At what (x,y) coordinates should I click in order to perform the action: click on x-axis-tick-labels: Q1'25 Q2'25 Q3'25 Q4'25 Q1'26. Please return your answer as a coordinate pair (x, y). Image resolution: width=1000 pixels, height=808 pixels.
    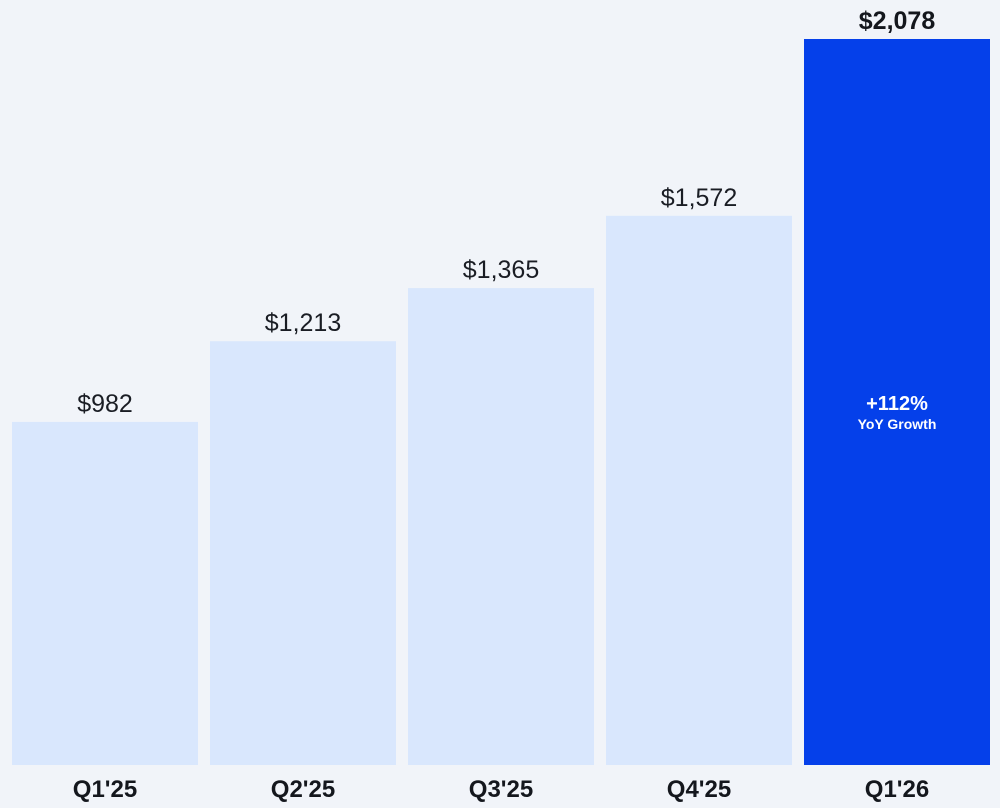
    Looking at the image, I should click on (501, 789).